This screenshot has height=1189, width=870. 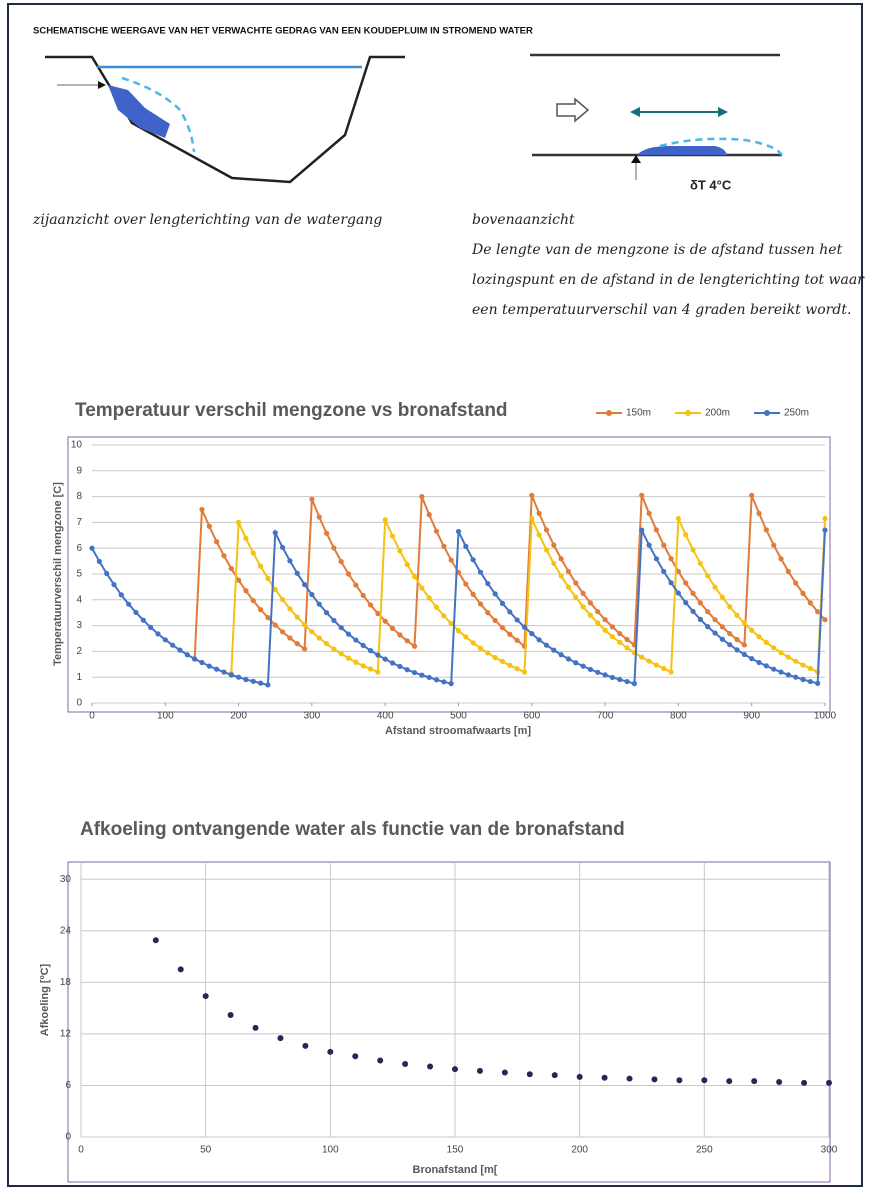 I want to click on y-tick-label: 7, so click(x=79, y=522).